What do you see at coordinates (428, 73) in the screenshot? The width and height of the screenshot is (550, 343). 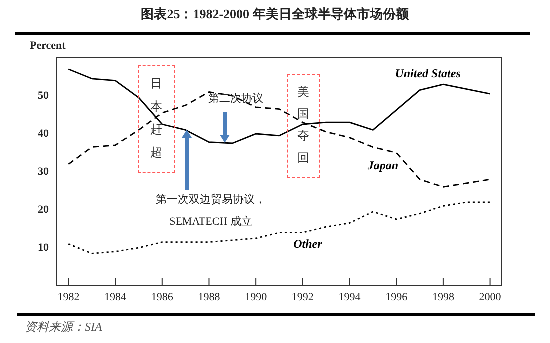 I see `series-label: United States` at bounding box center [428, 73].